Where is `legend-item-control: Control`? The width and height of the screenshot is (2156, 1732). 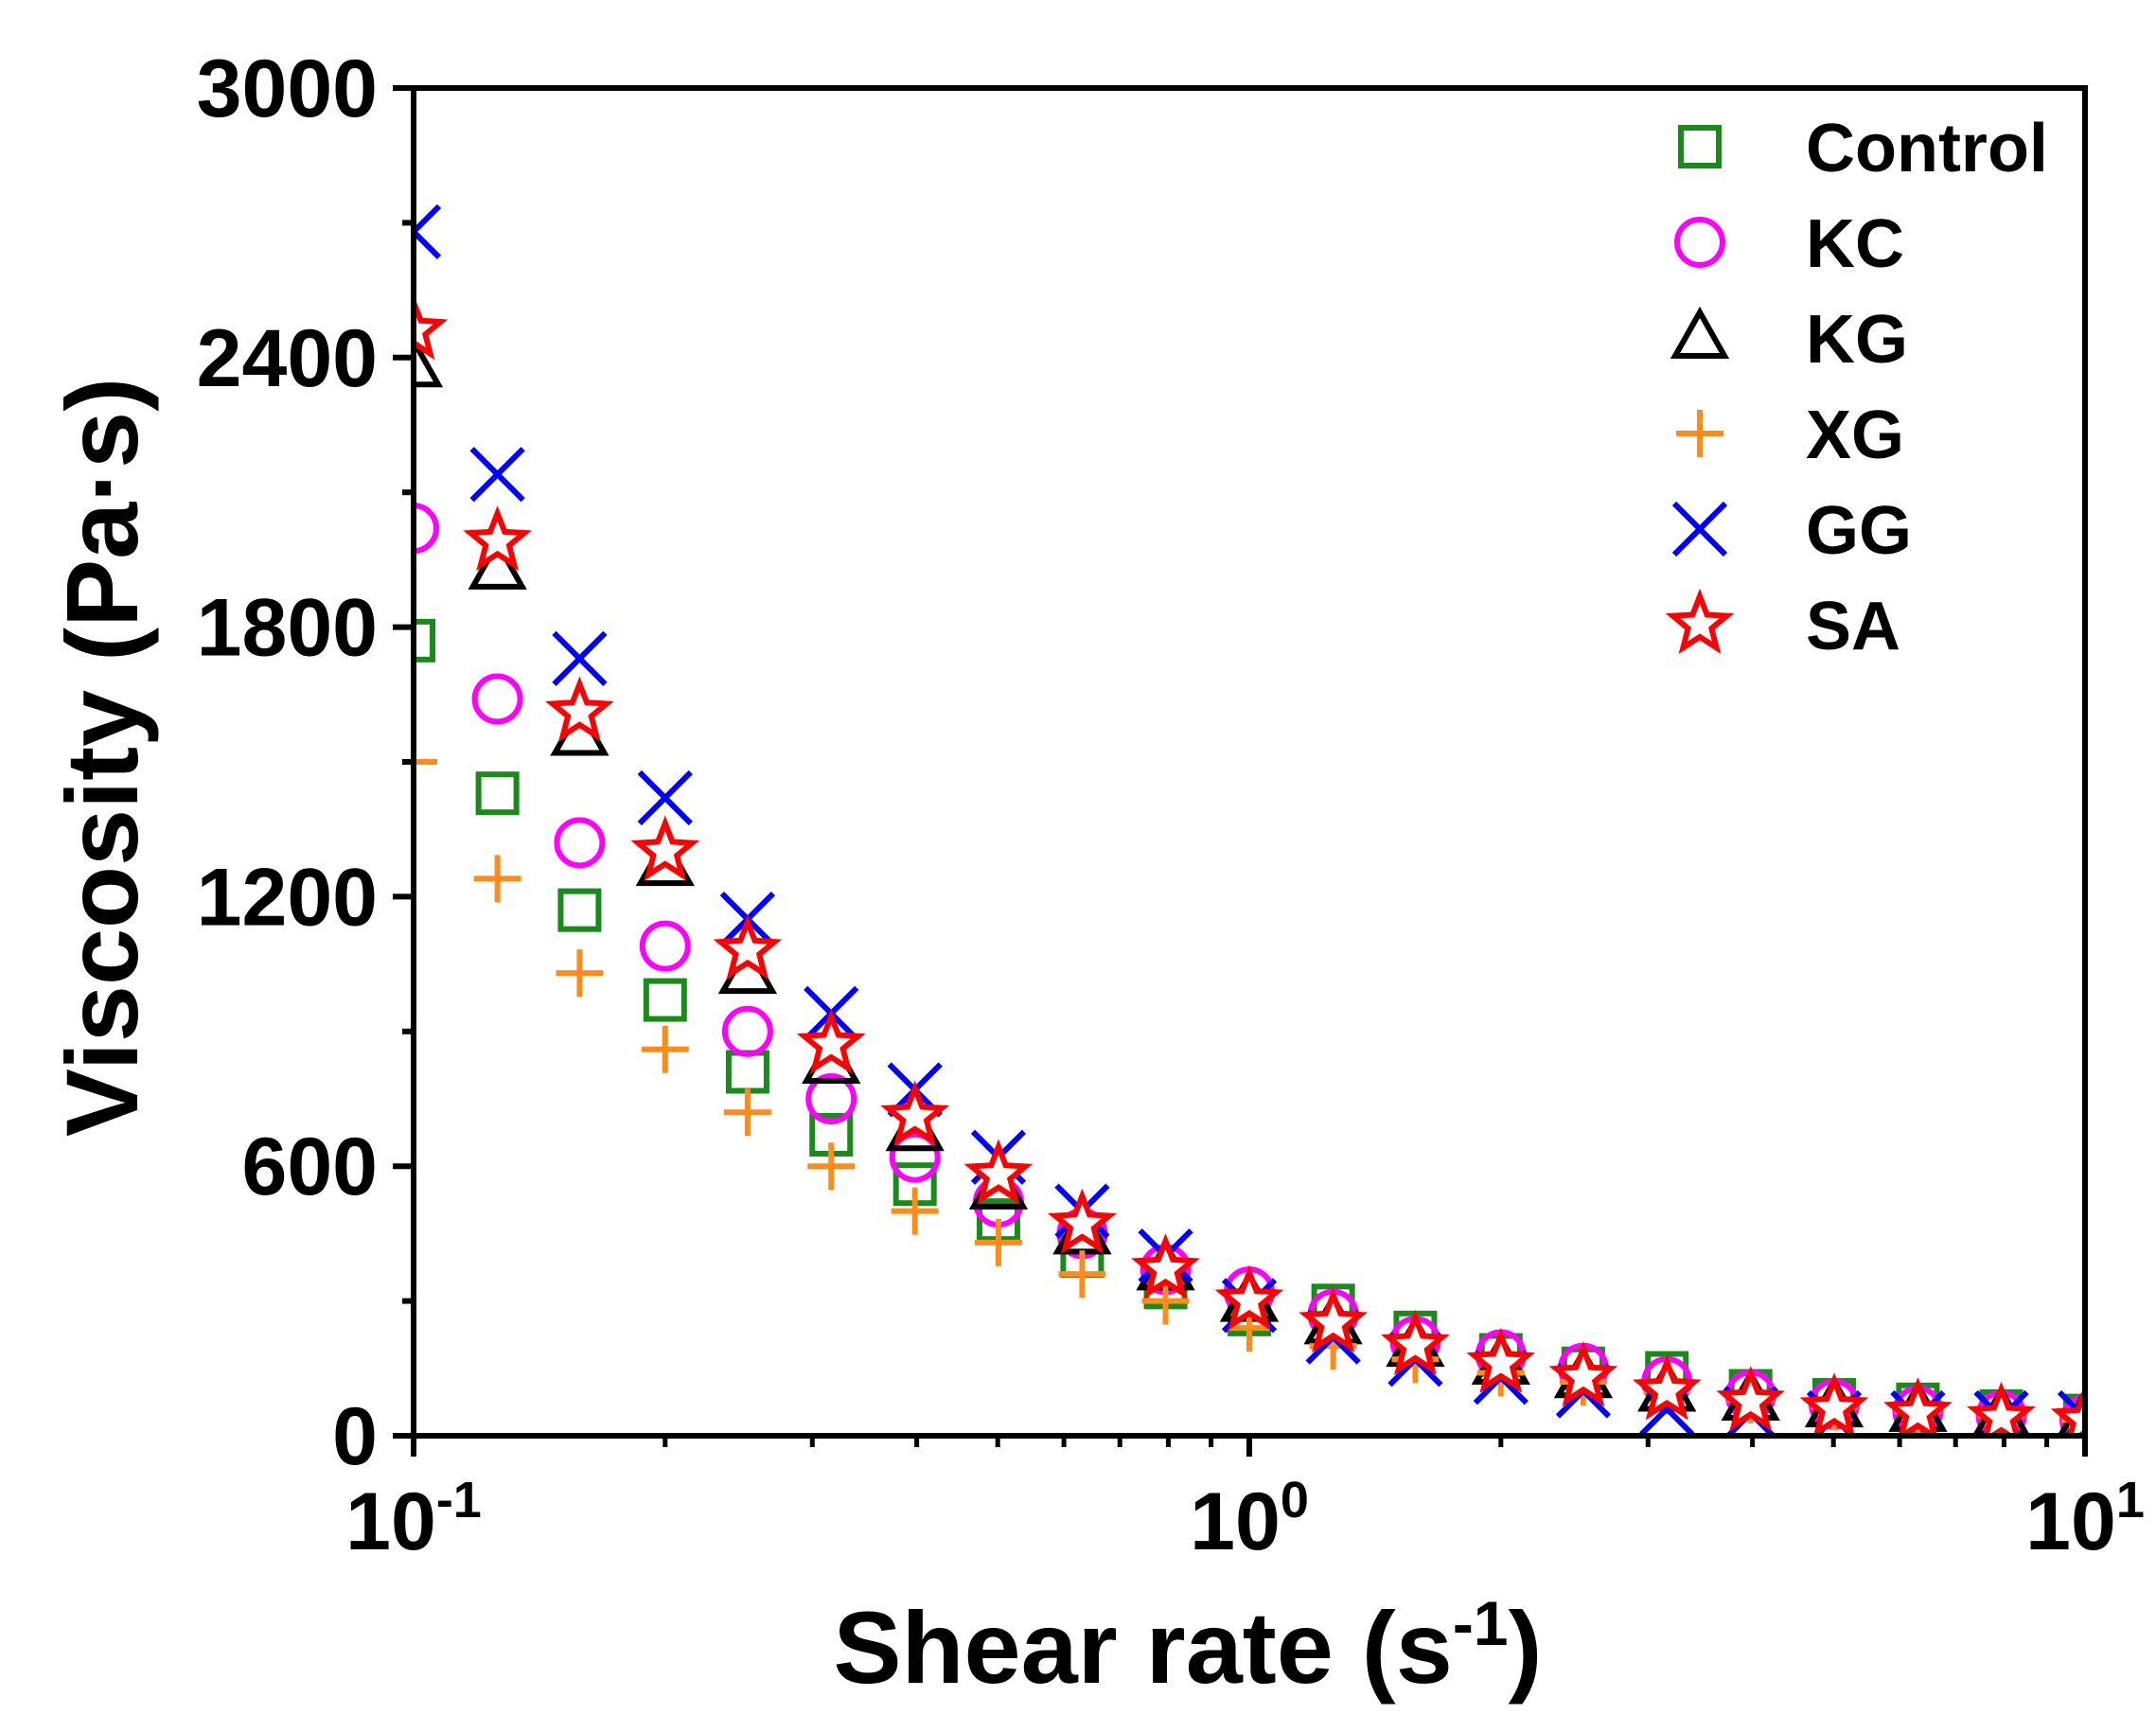
legend-item-control: Control is located at coordinates (1863, 148).